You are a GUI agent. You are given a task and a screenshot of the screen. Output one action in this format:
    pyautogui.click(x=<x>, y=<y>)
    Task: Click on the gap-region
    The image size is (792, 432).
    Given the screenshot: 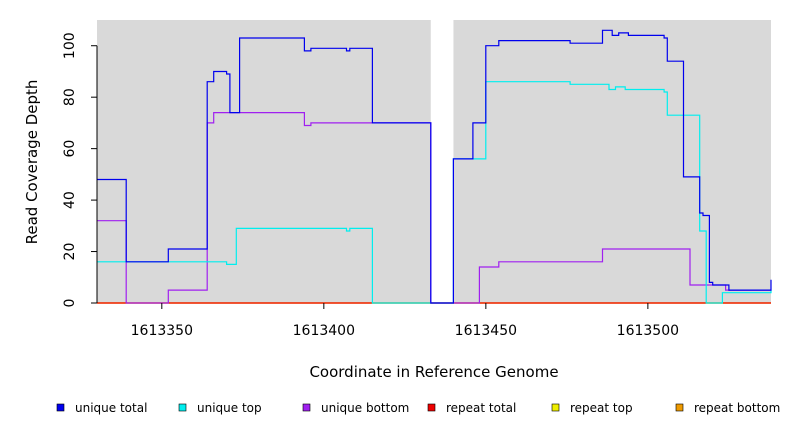 What is the action you would take?
    pyautogui.click(x=442, y=161)
    